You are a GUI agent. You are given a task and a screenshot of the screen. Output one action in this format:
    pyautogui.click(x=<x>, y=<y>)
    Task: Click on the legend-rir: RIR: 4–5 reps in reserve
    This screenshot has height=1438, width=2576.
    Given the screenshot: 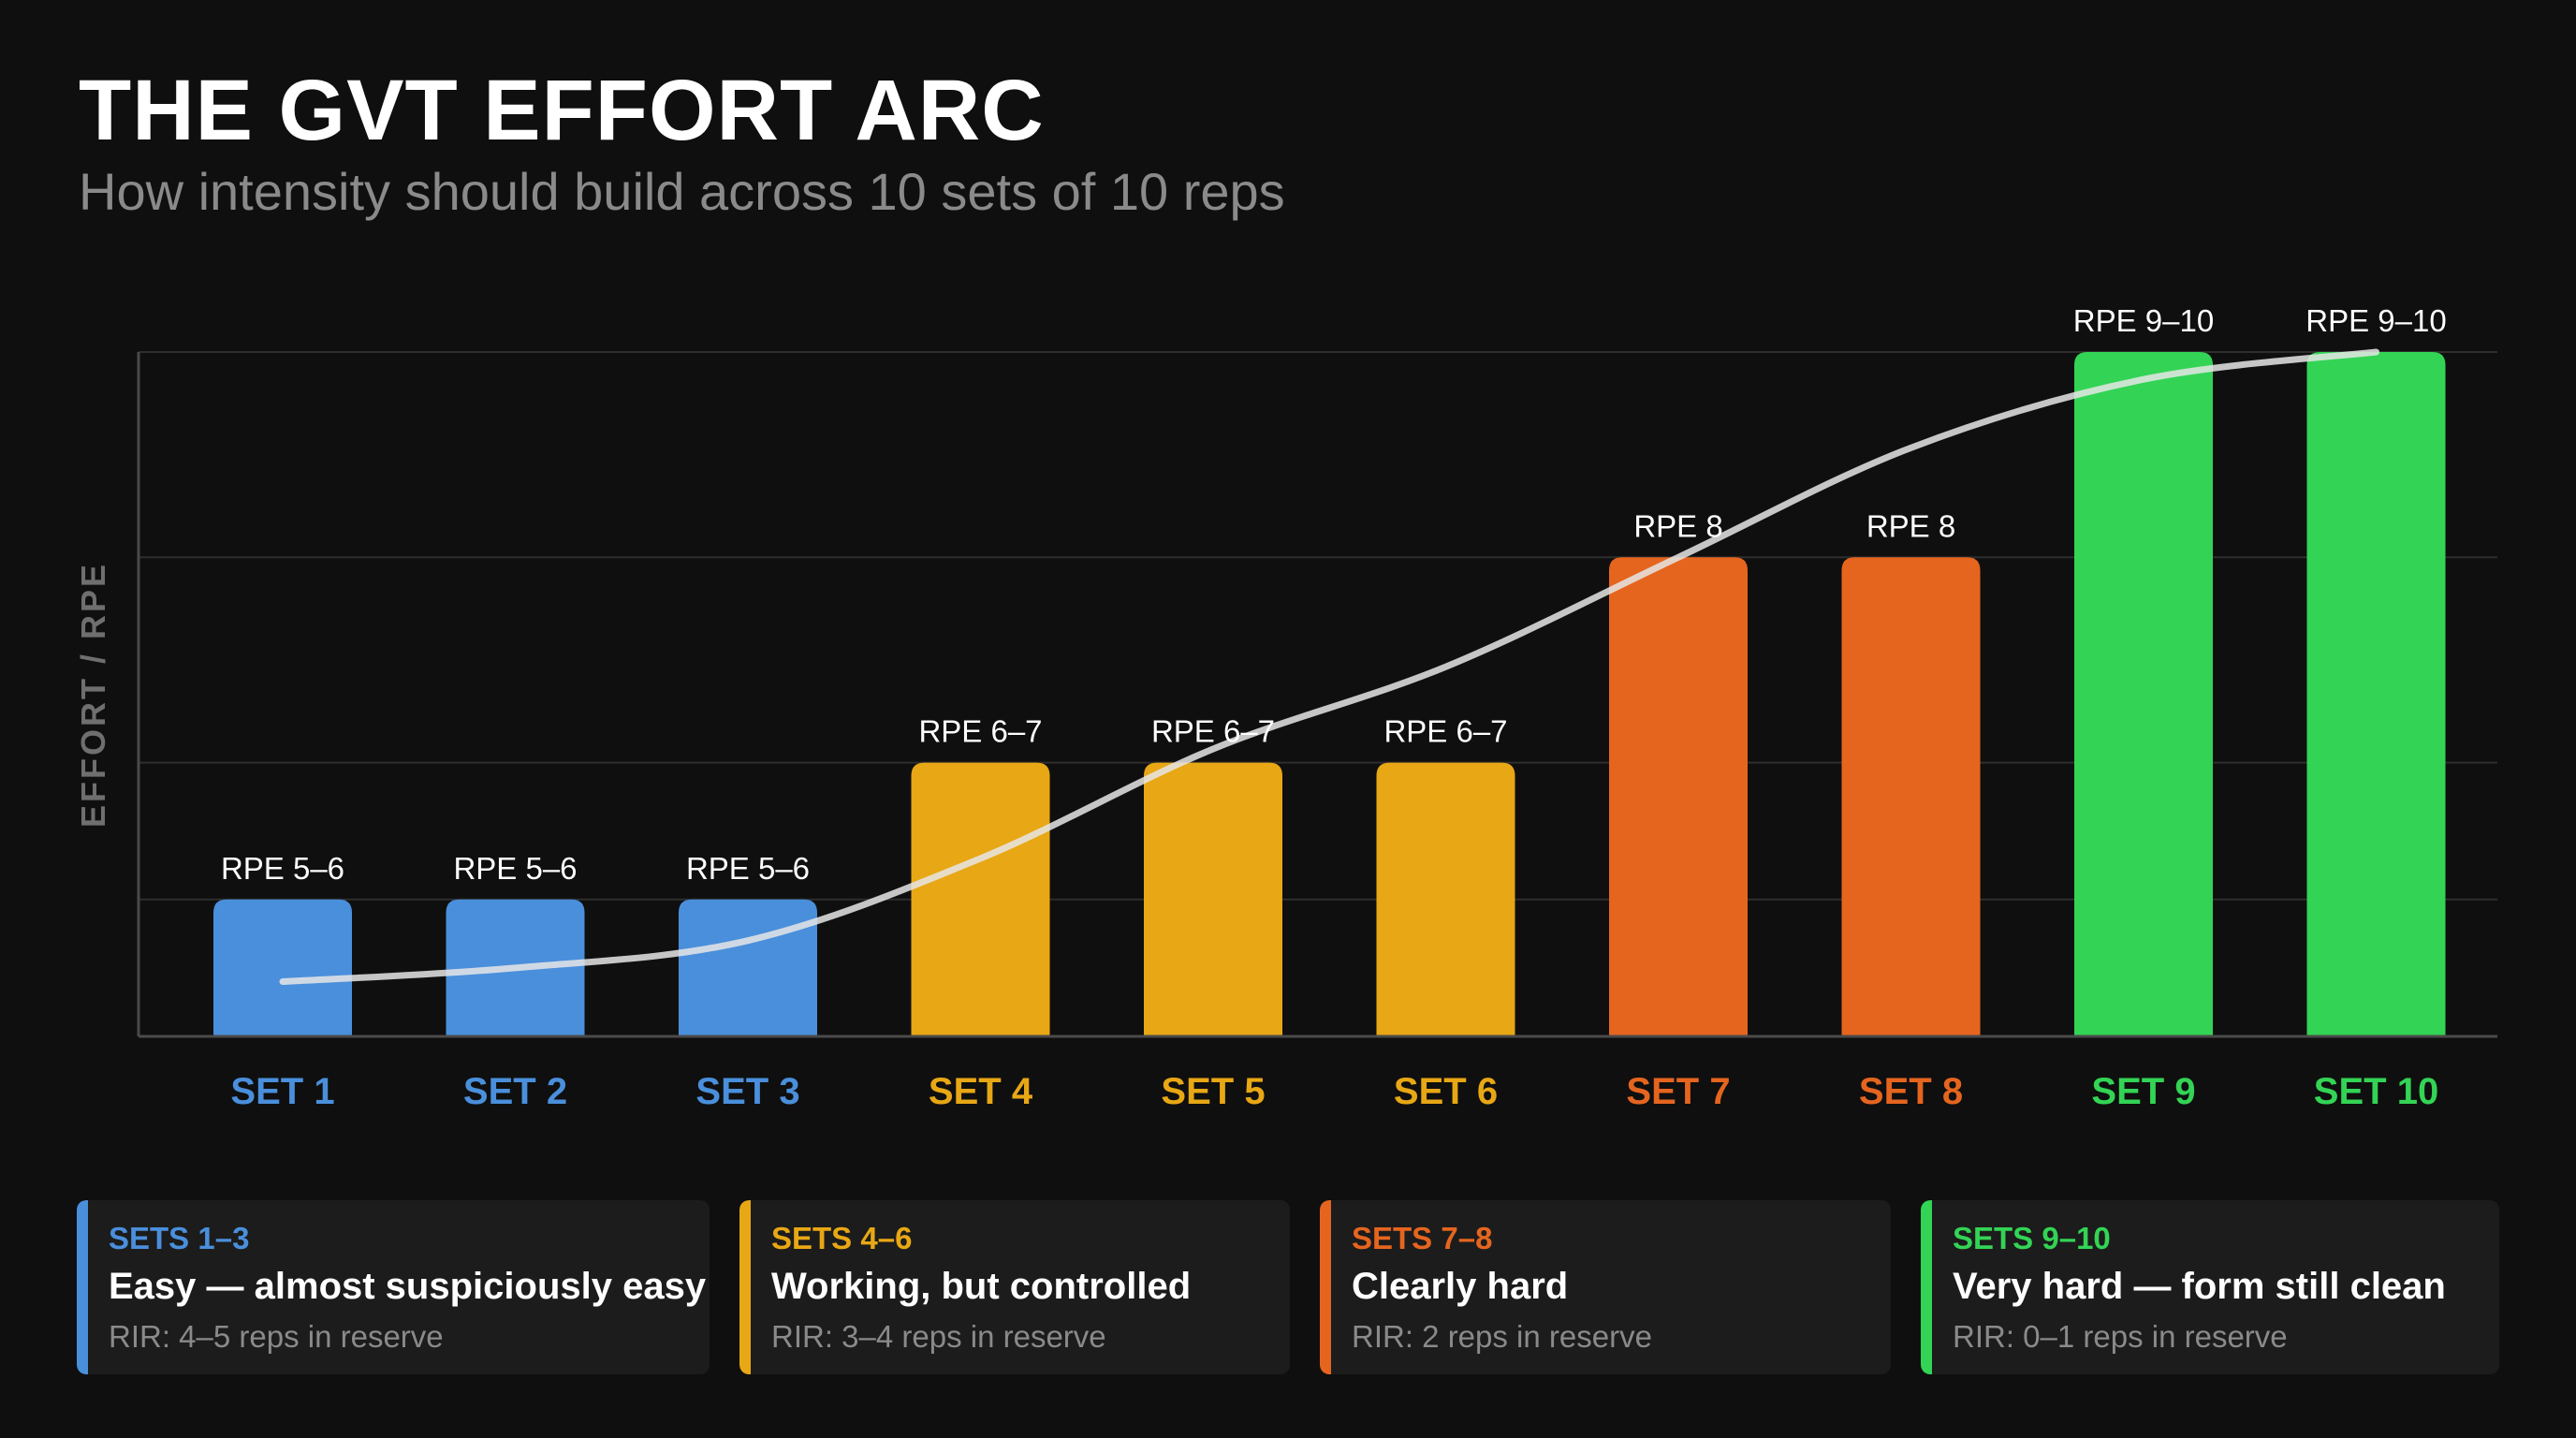 What is the action you would take?
    pyautogui.click(x=276, y=1336)
    